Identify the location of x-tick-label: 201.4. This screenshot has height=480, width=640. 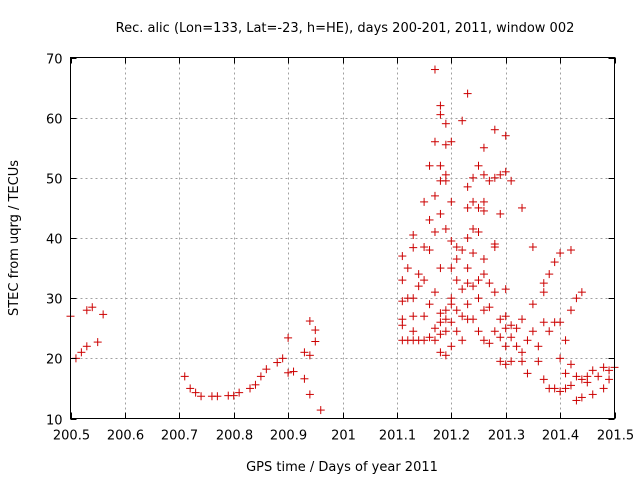
(560, 436).